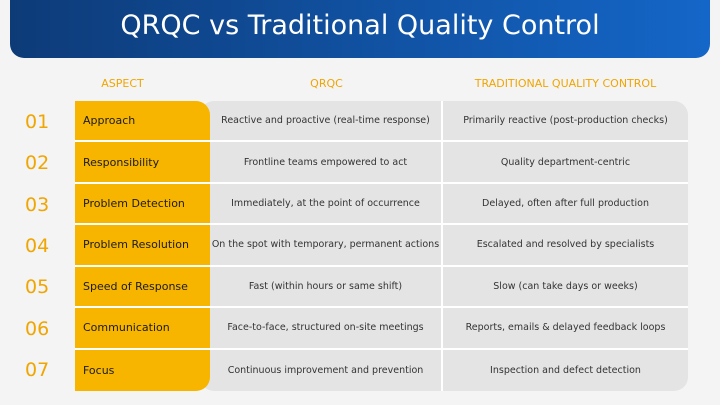  I want to click on aspect-cell: Speed of Response, so click(142, 287).